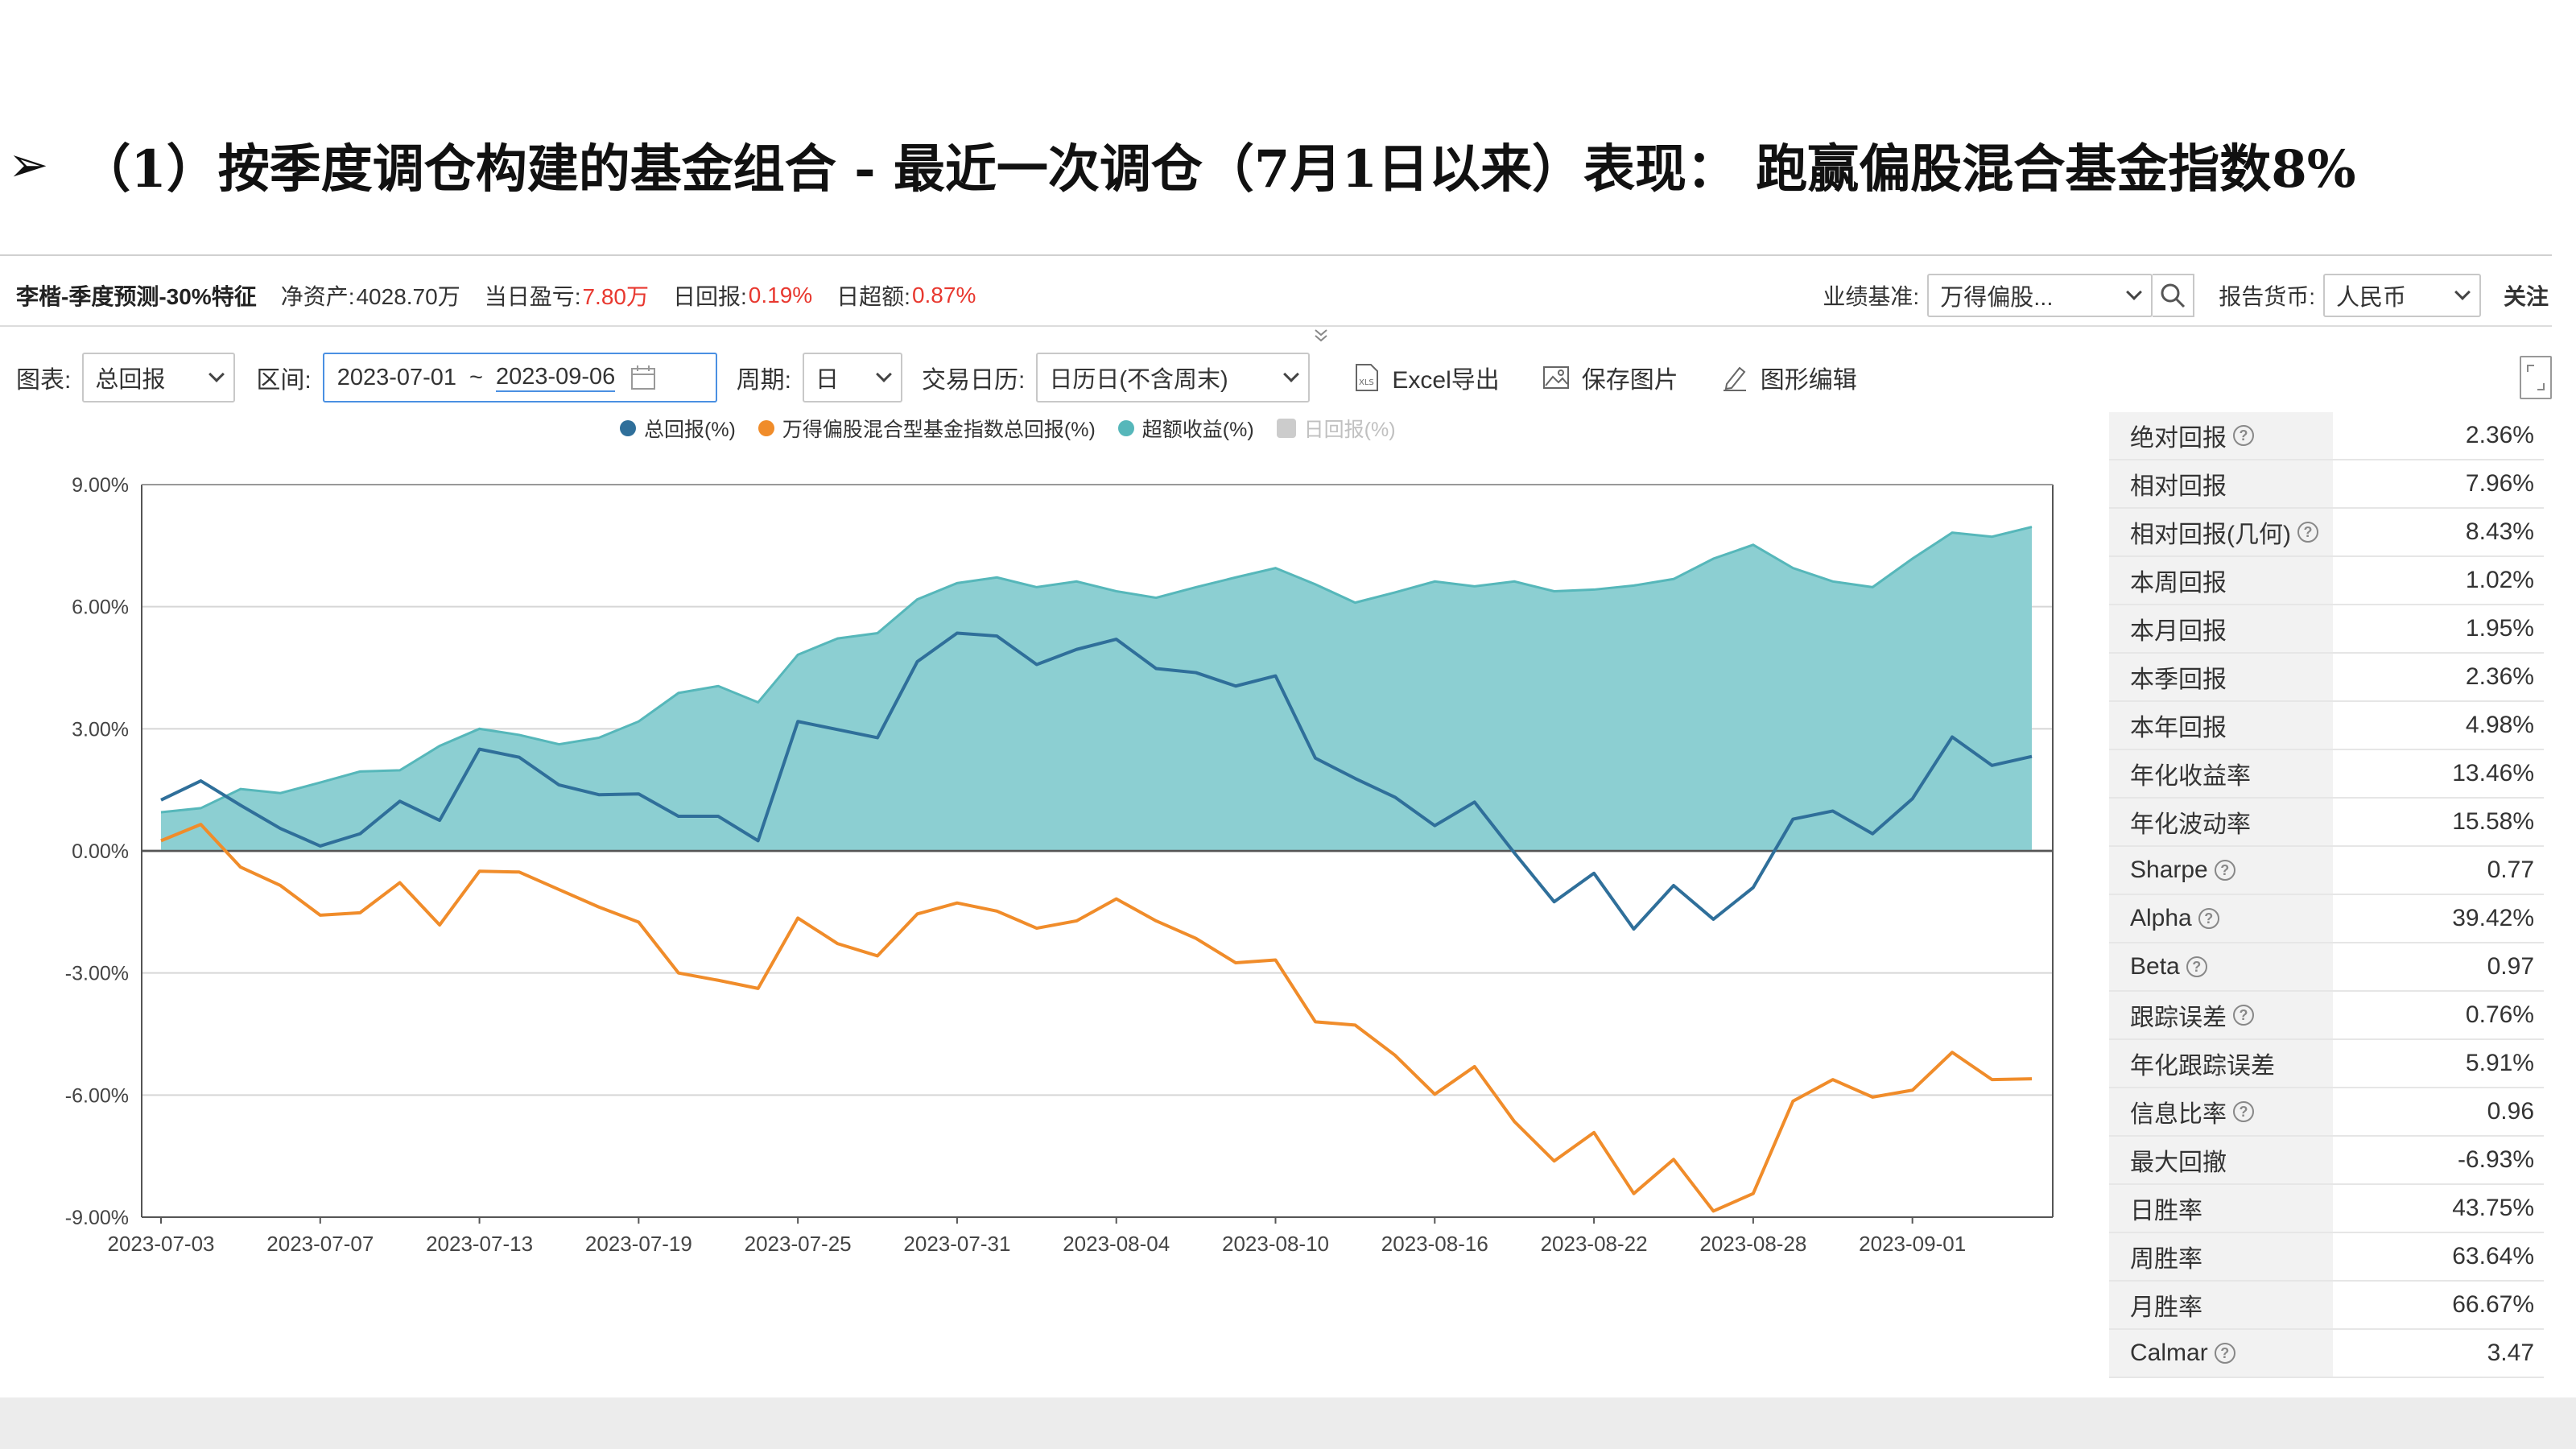 The height and width of the screenshot is (1449, 2576). Describe the element at coordinates (2178, 631) in the screenshot. I see `stat-label-text: 本月回报` at that location.